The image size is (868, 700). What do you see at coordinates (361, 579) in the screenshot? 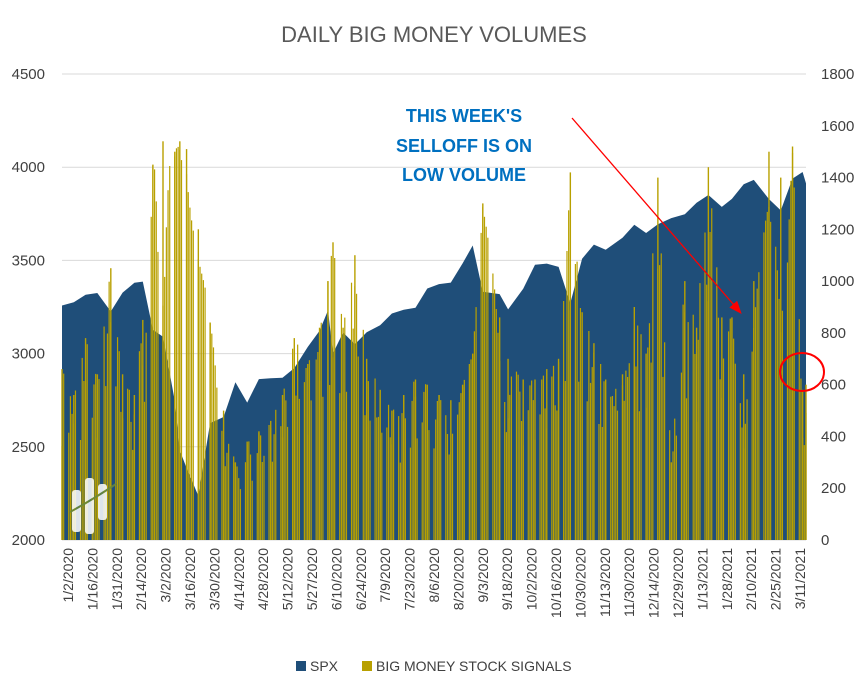
I see `x-axis-tick-label: 6/24/2020` at bounding box center [361, 579].